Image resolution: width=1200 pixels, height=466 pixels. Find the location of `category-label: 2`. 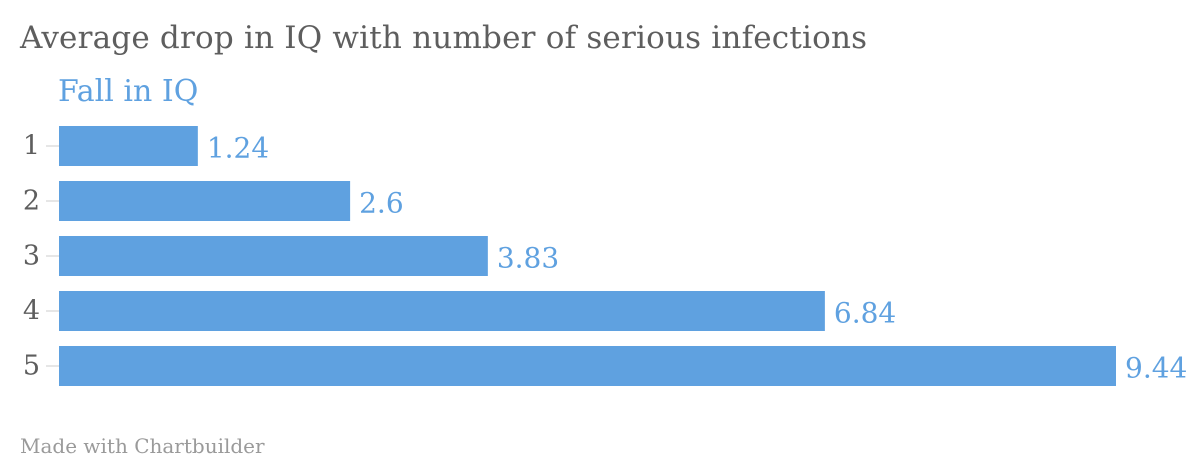

category-label: 2 is located at coordinates (31, 201).